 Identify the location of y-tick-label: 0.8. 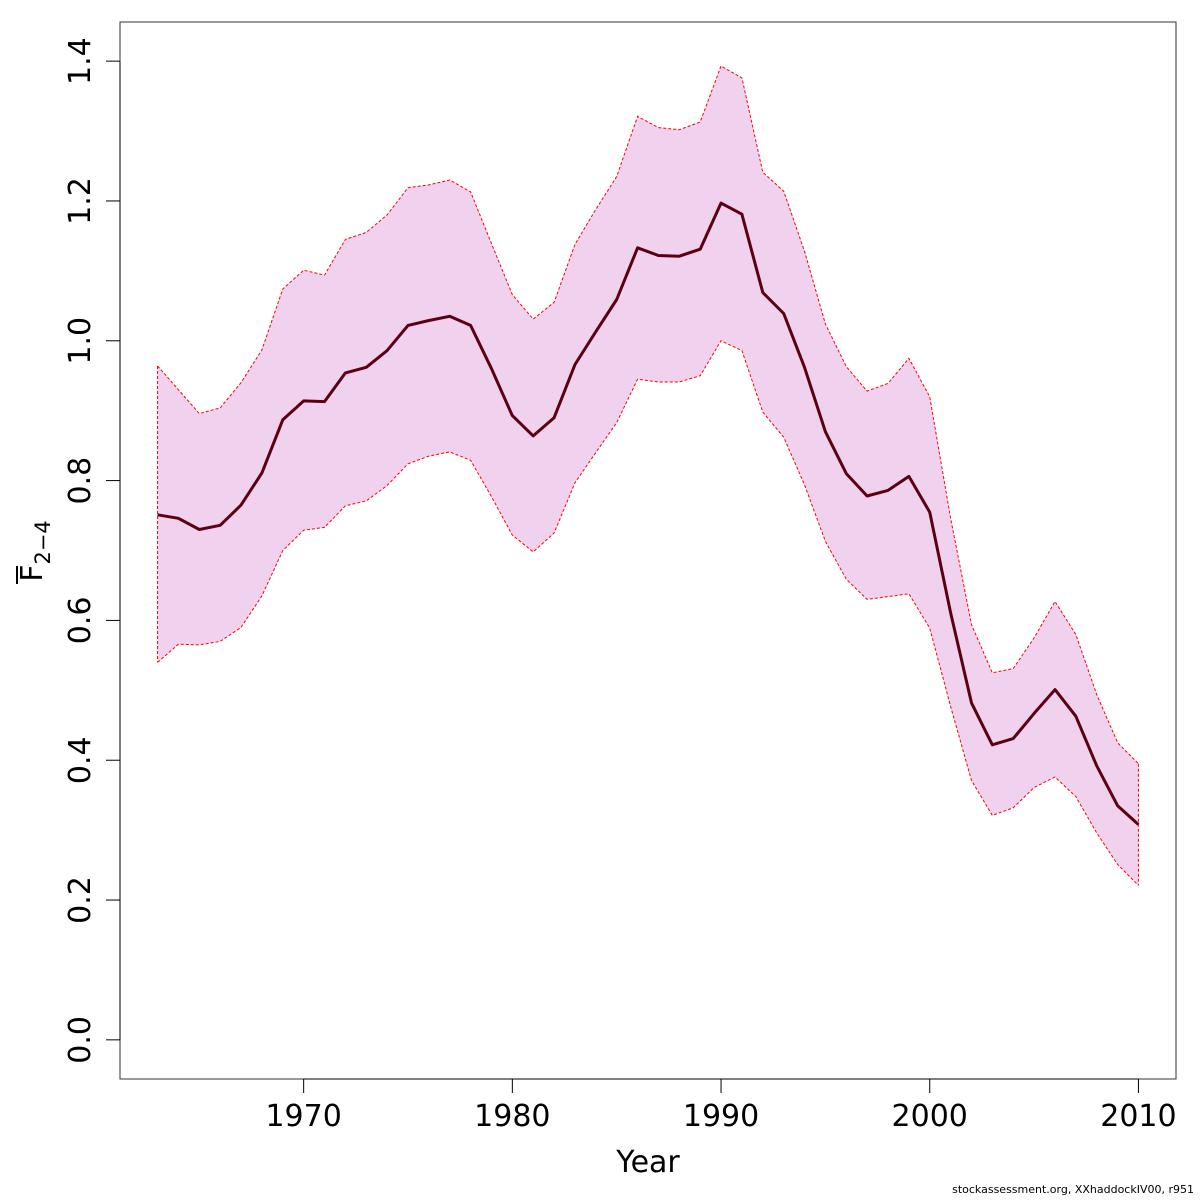
(80, 481).